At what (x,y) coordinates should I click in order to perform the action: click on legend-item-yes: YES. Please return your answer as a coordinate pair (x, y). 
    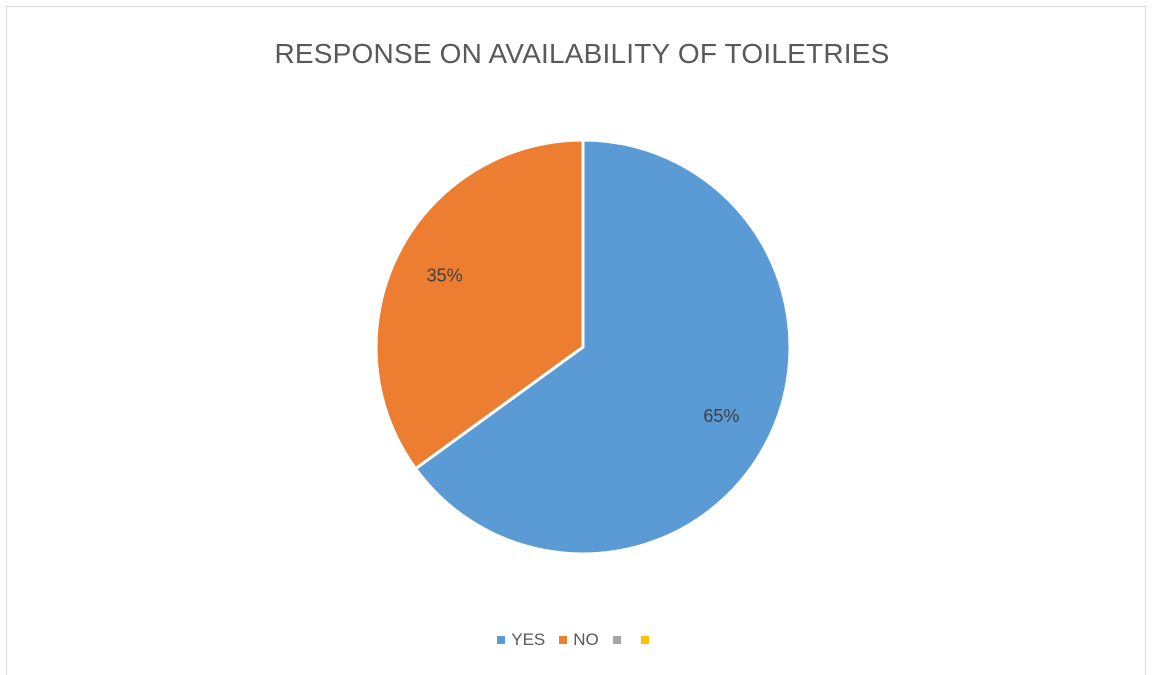
    Looking at the image, I should click on (521, 640).